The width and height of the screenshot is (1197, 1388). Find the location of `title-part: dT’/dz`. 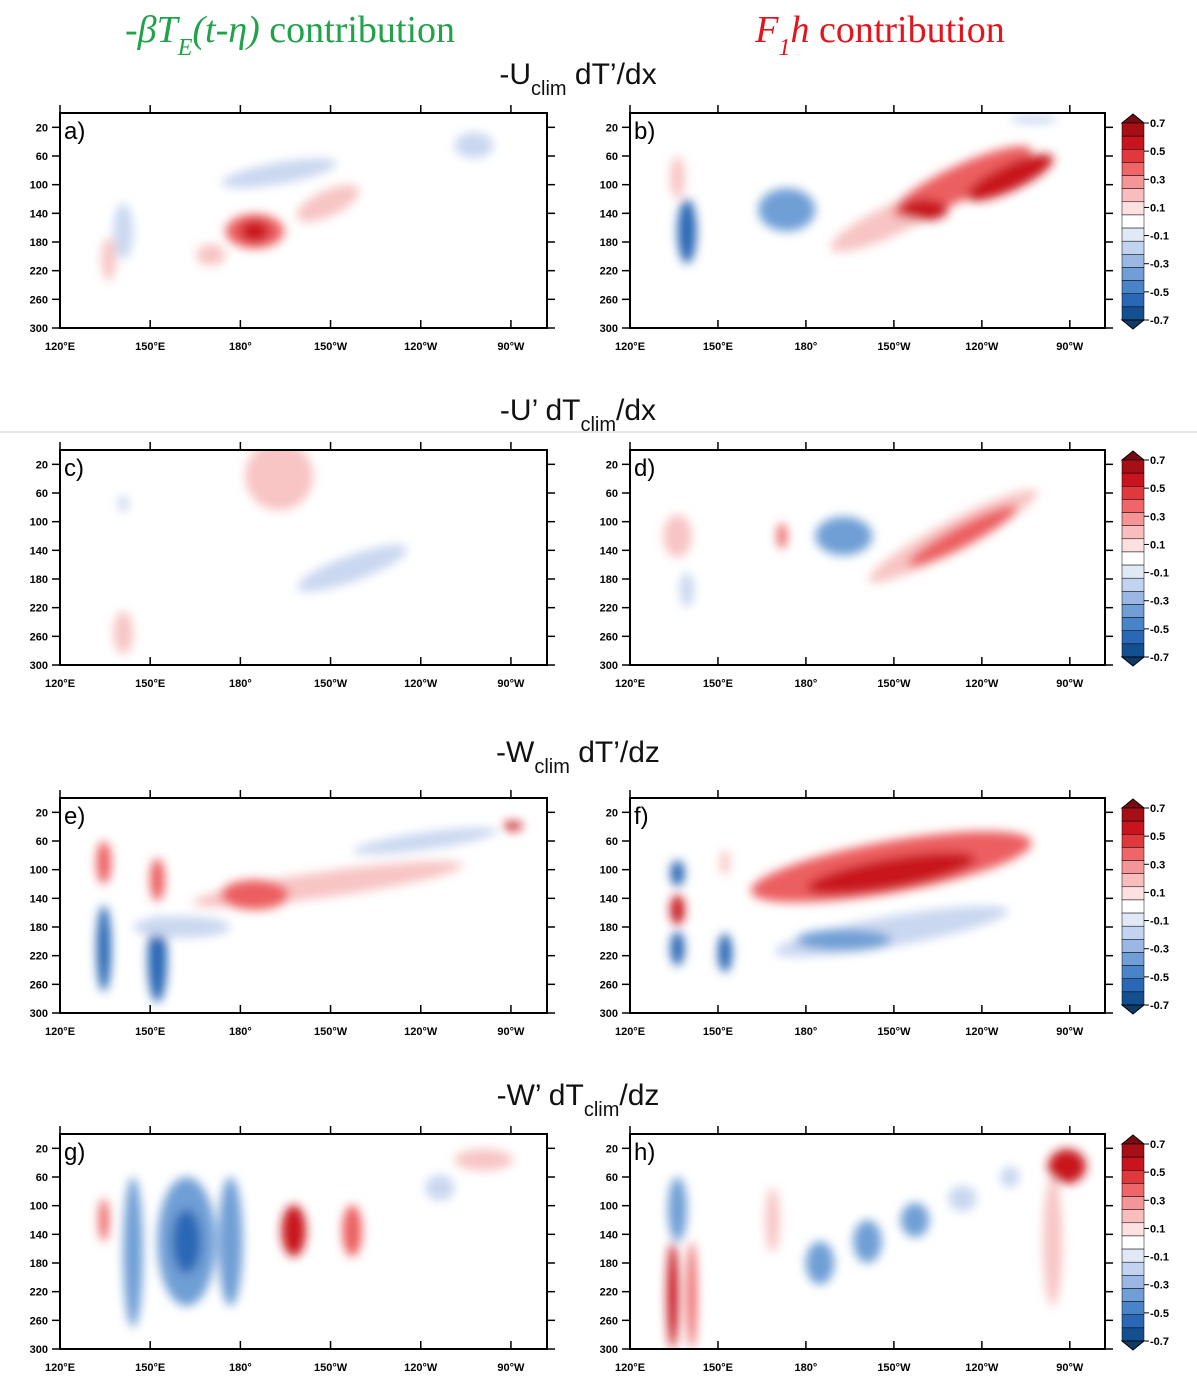

title-part: dT’/dz is located at coordinates (615, 752).